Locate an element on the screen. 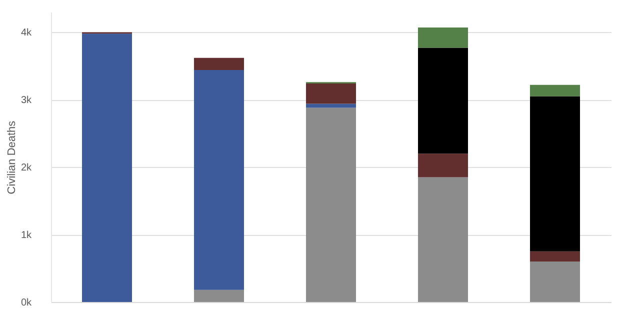 The image size is (640, 320). y-tick-label: 1k is located at coordinates (26, 236).